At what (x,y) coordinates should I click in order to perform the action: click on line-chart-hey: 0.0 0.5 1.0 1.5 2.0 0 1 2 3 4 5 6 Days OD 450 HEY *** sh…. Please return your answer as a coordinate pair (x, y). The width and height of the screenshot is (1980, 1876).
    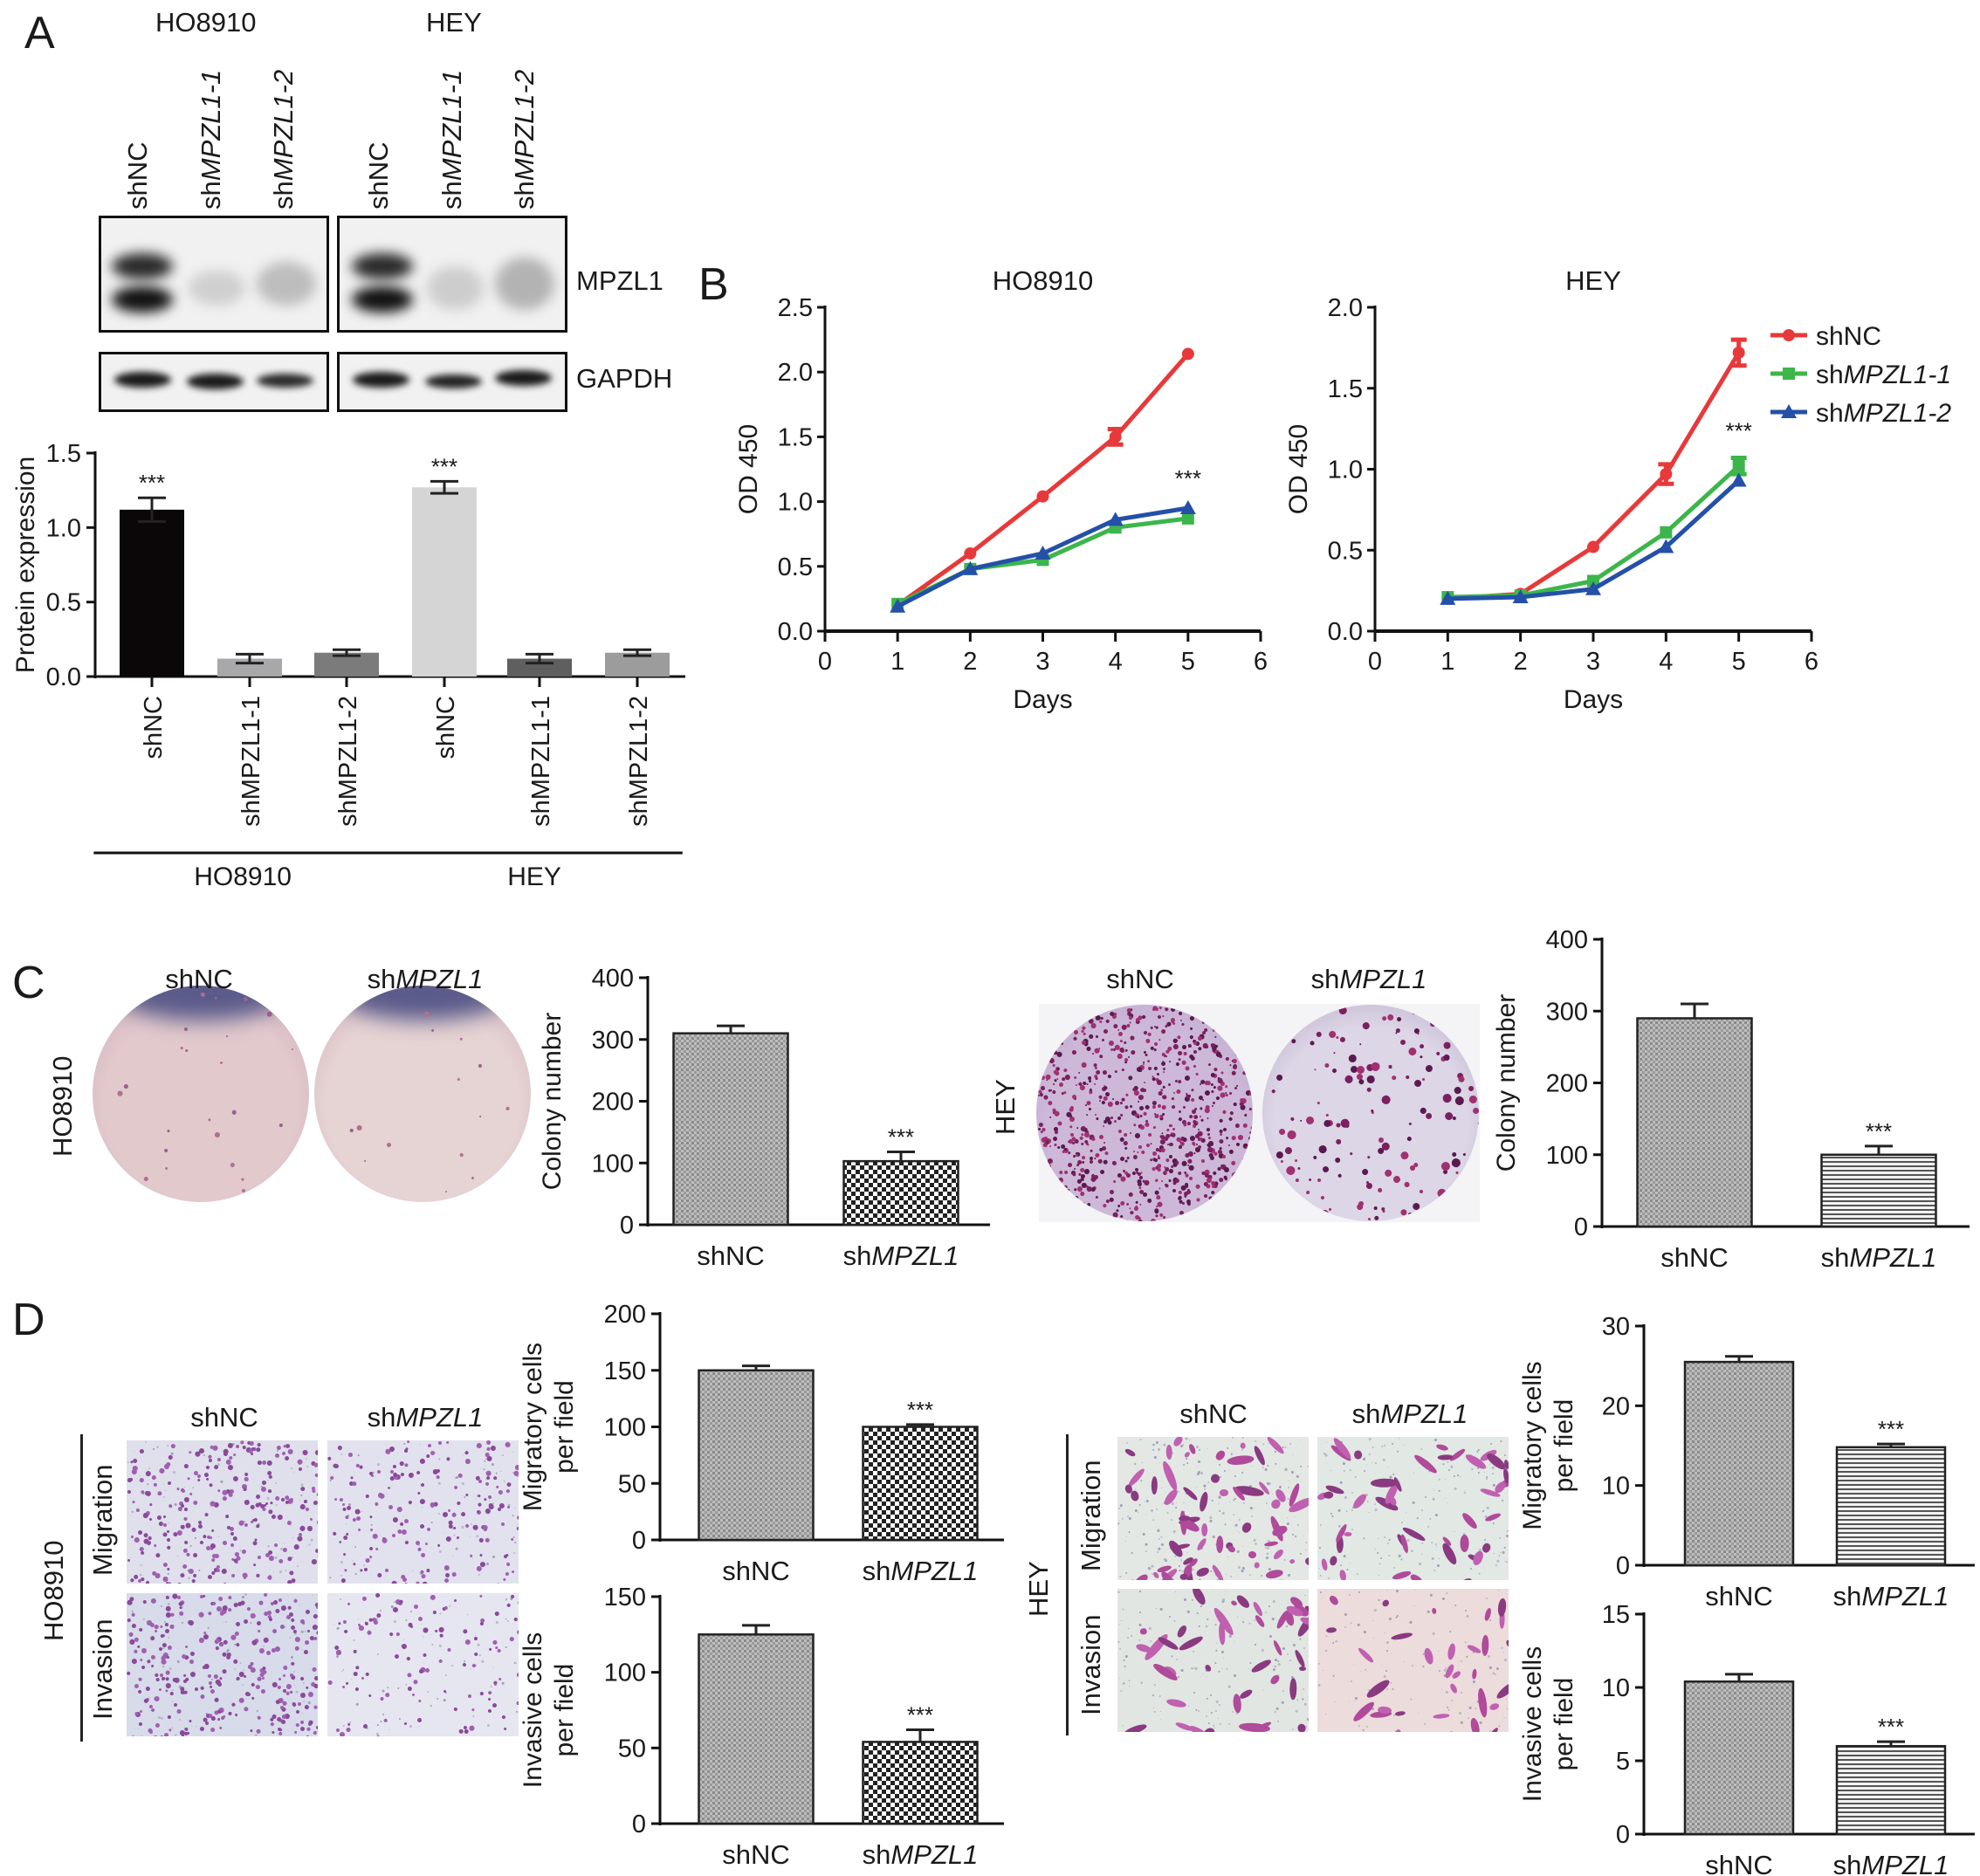
    Looking at the image, I should click on (1617, 489).